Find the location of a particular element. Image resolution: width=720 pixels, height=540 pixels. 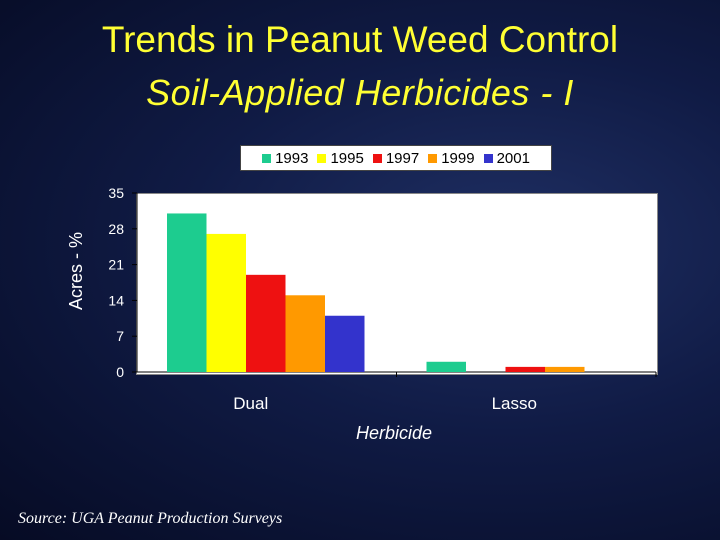

legend-item-1993: 1993 is located at coordinates (285, 158).